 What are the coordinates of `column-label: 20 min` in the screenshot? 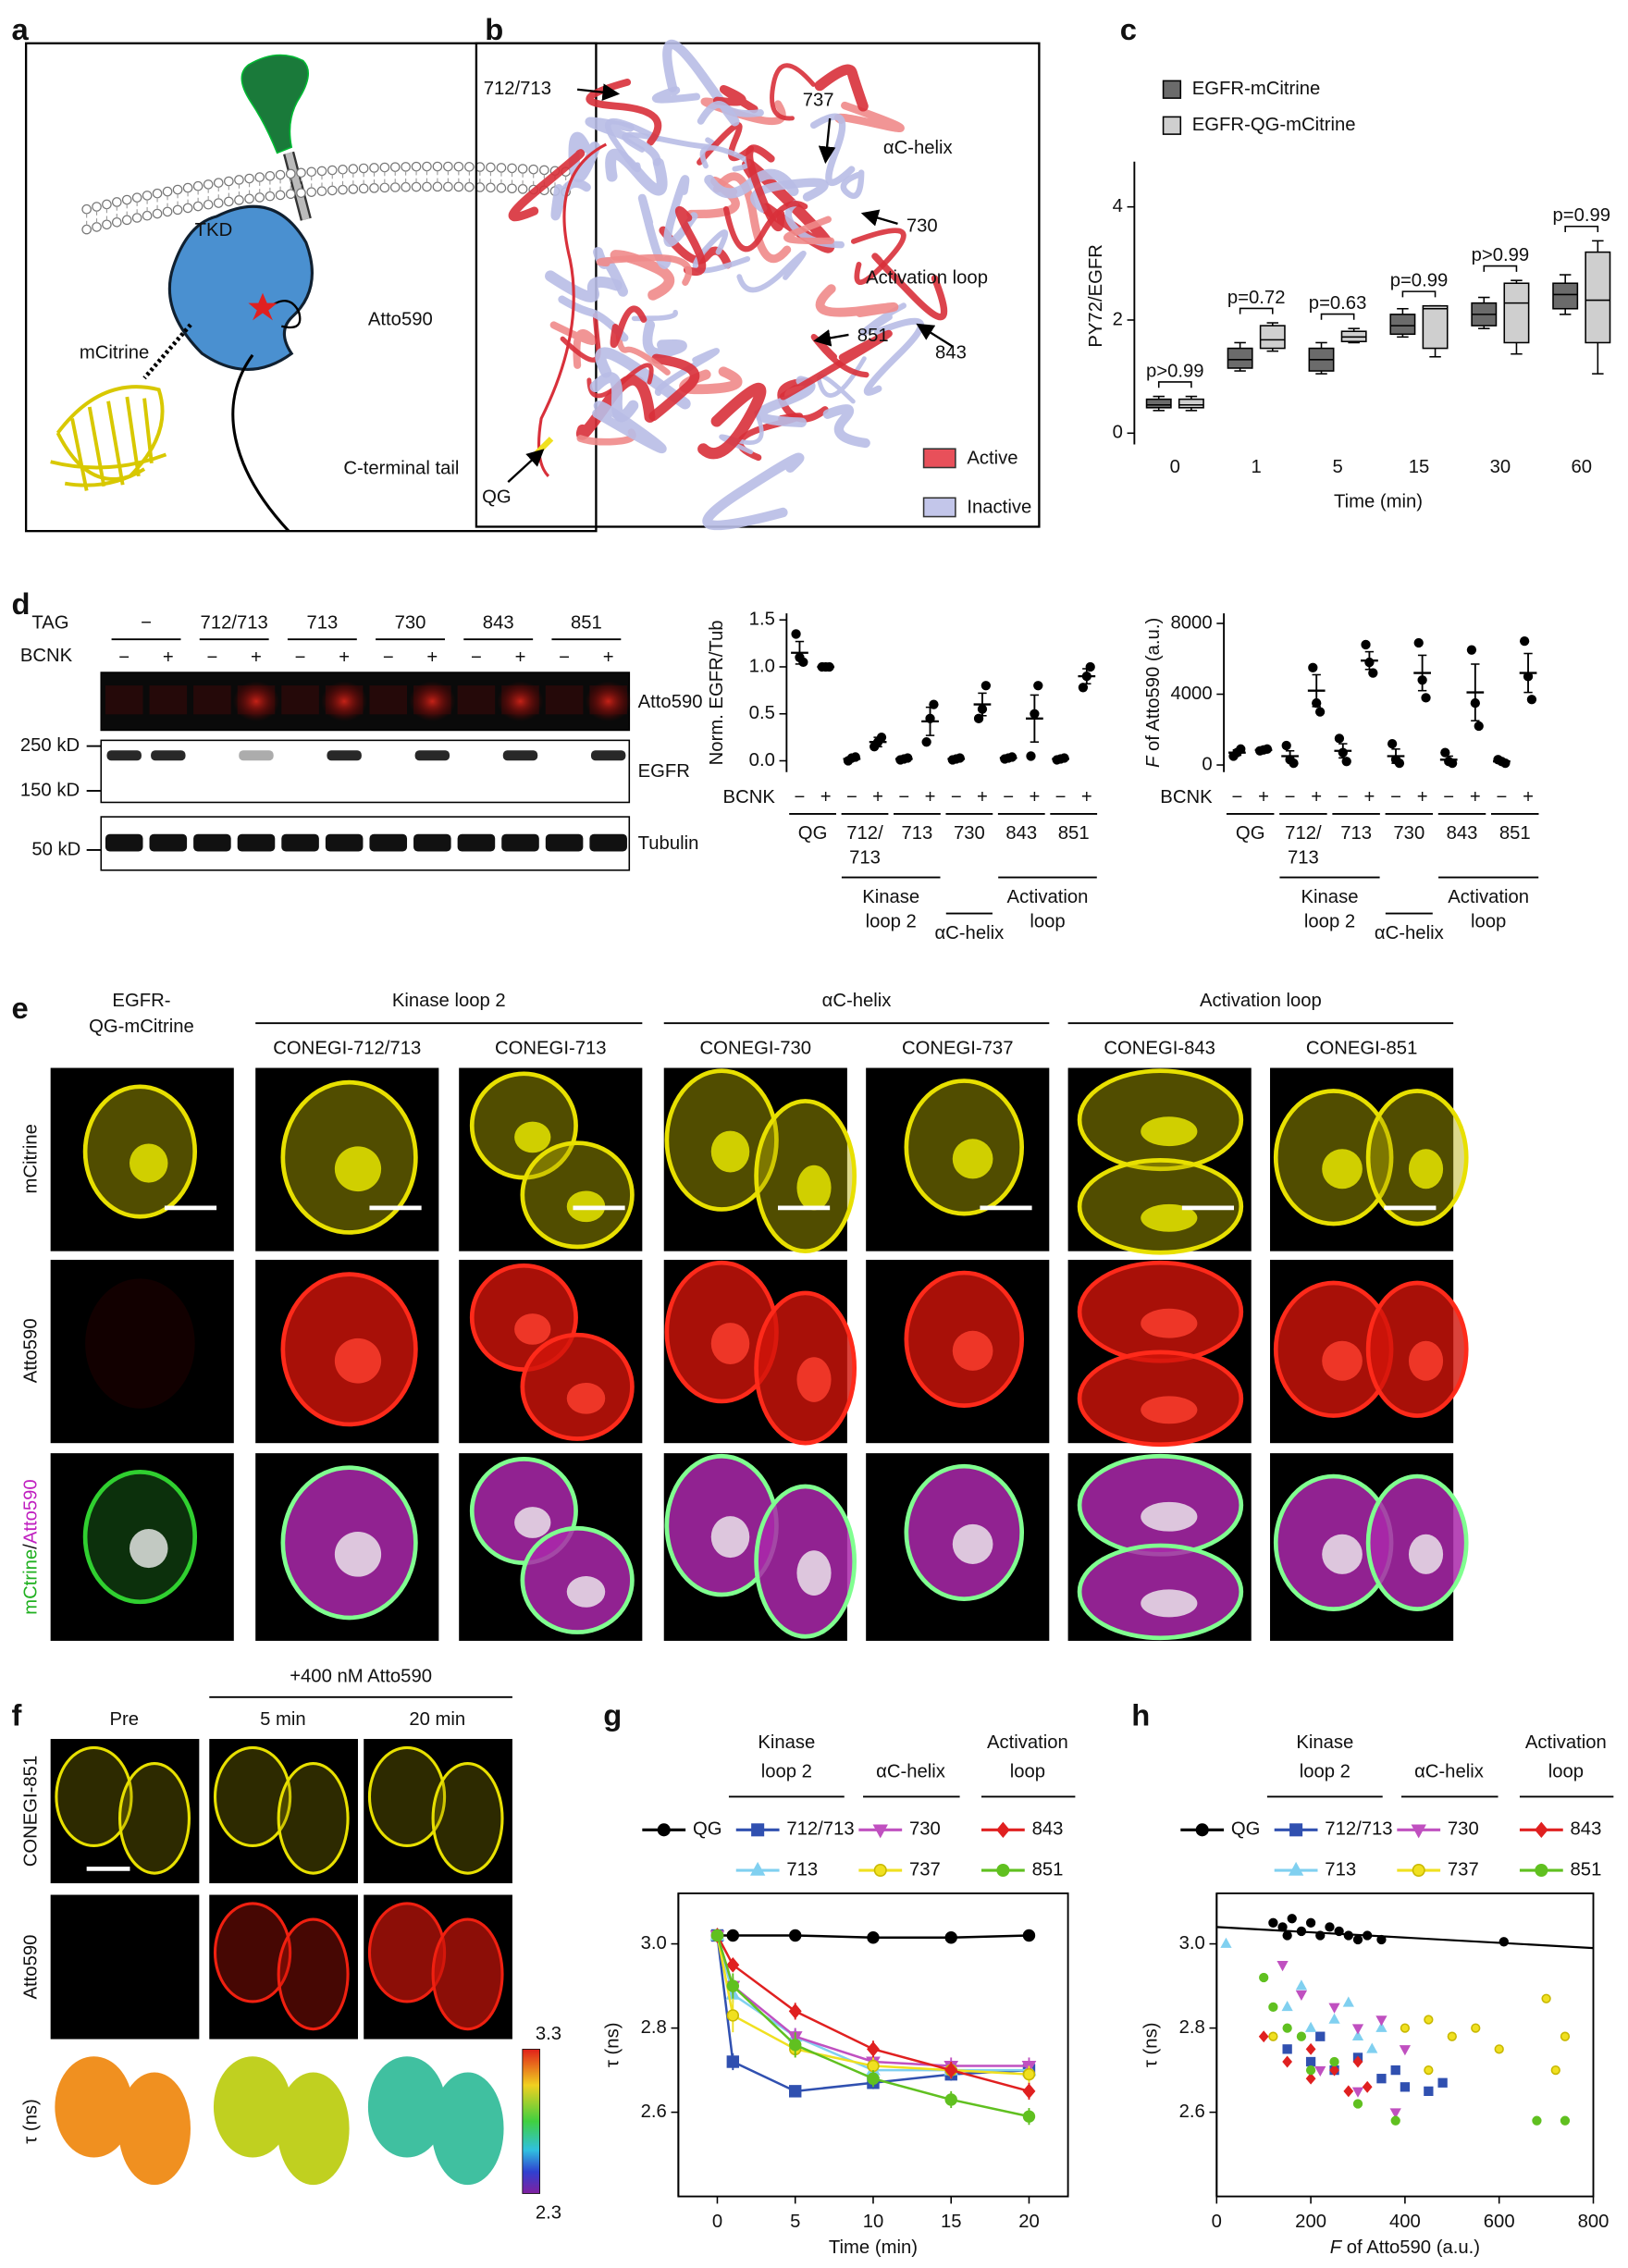 It's located at (437, 1719).